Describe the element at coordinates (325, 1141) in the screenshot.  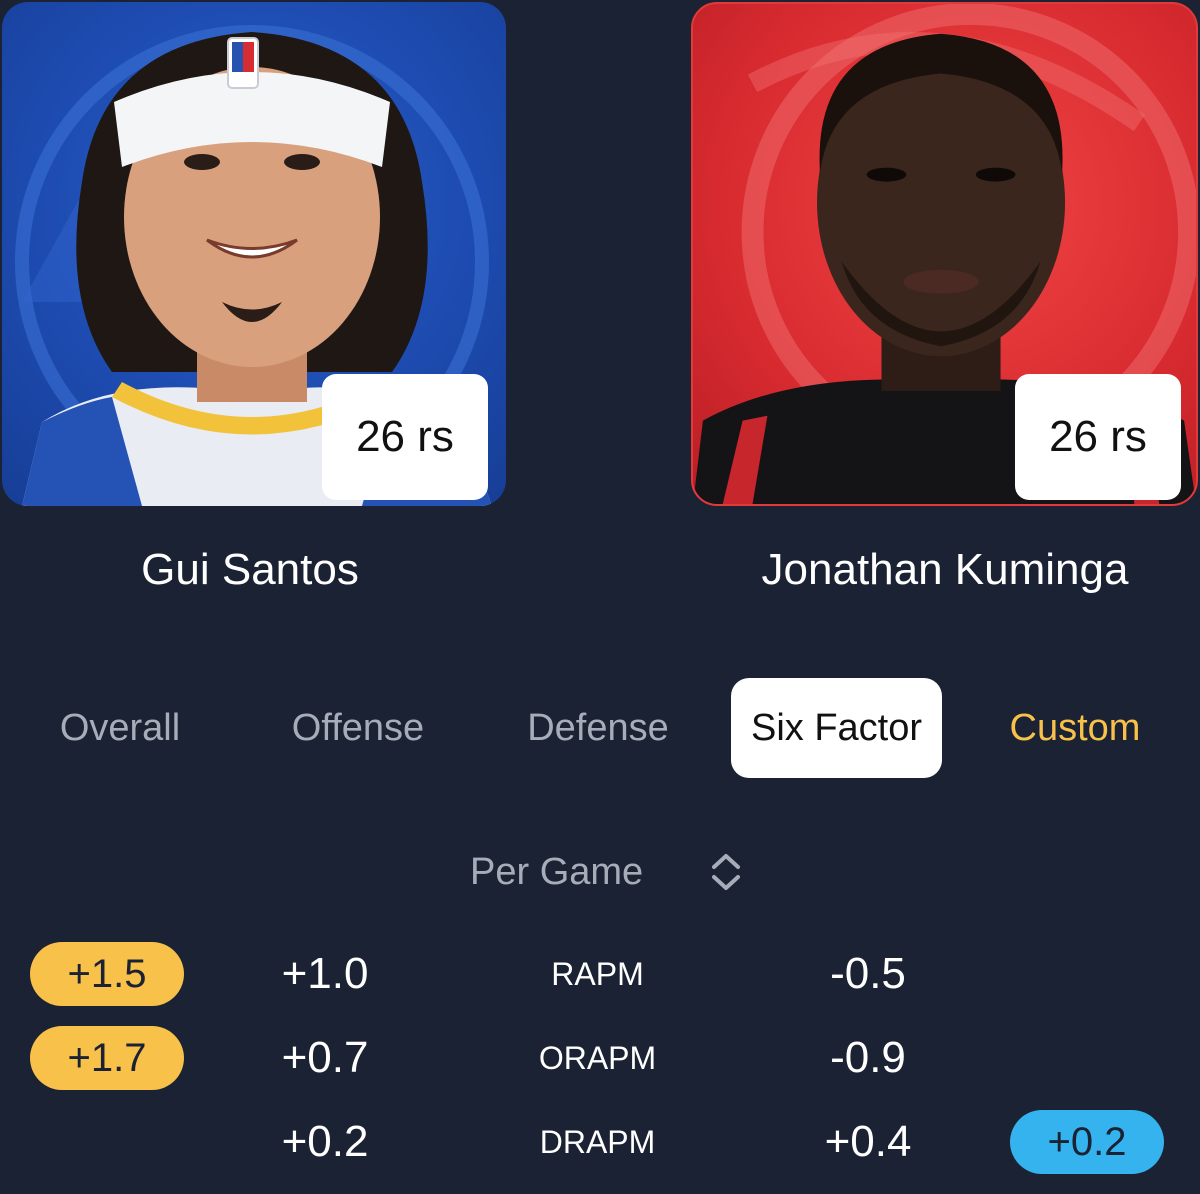
I see `left-value-drapm: +0.2` at that location.